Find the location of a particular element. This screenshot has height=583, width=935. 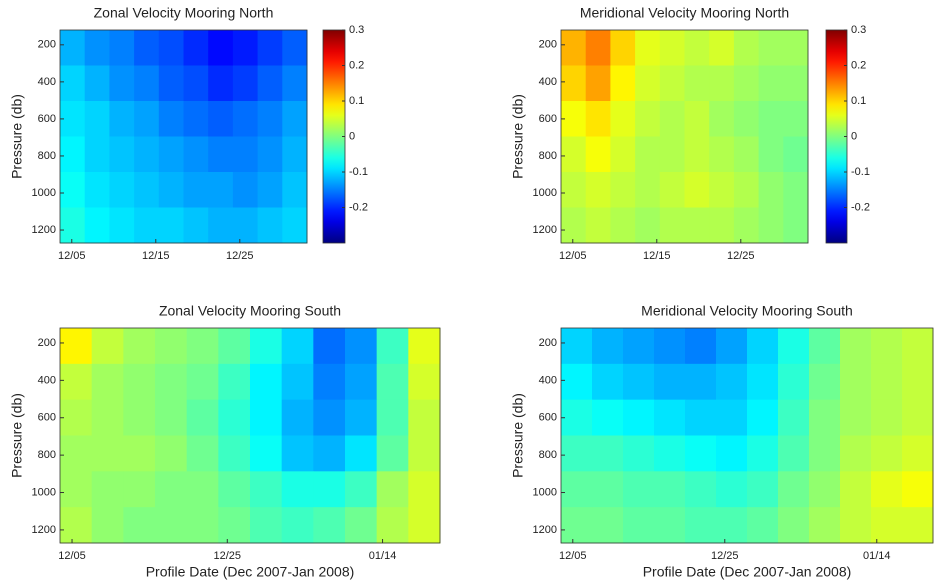

colorbar-tick-label: 0.3 is located at coordinates (356, 30).